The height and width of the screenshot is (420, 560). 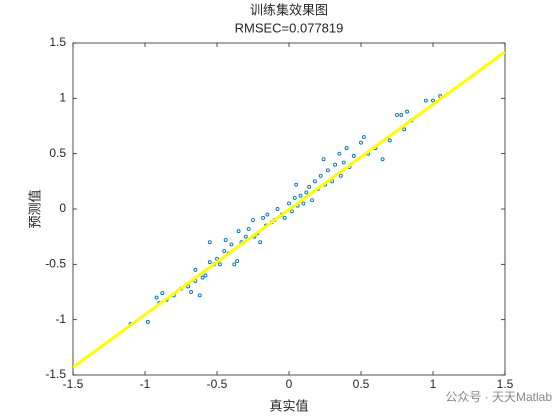 What do you see at coordinates (62, 98) in the screenshot?
I see `y-tick-label: 1` at bounding box center [62, 98].